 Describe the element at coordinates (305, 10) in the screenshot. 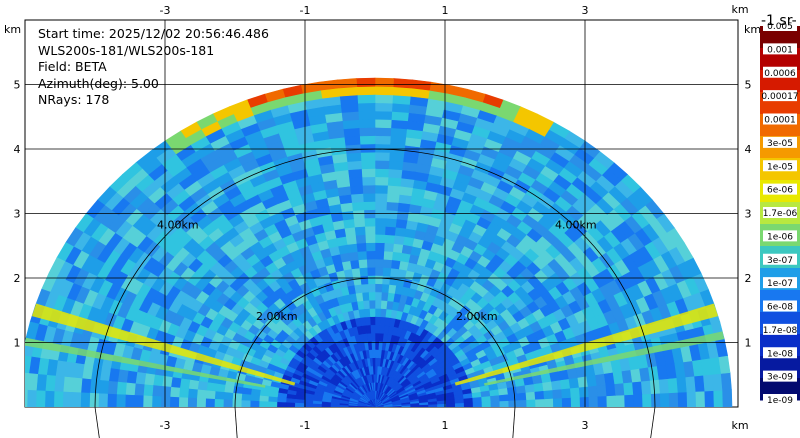

I see `x-tick-label-top: -1` at that location.